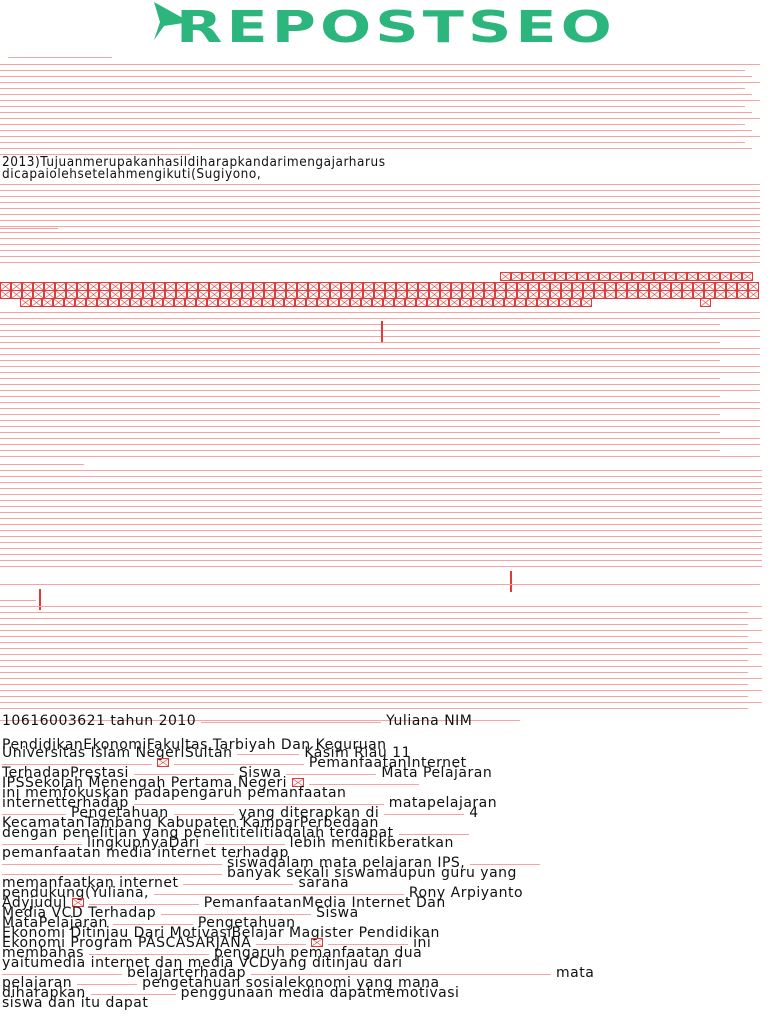 The width and height of the screenshot is (768, 1024). Describe the element at coordinates (246, 923) in the screenshot. I see `body-text: Pengetahuan` at that location.